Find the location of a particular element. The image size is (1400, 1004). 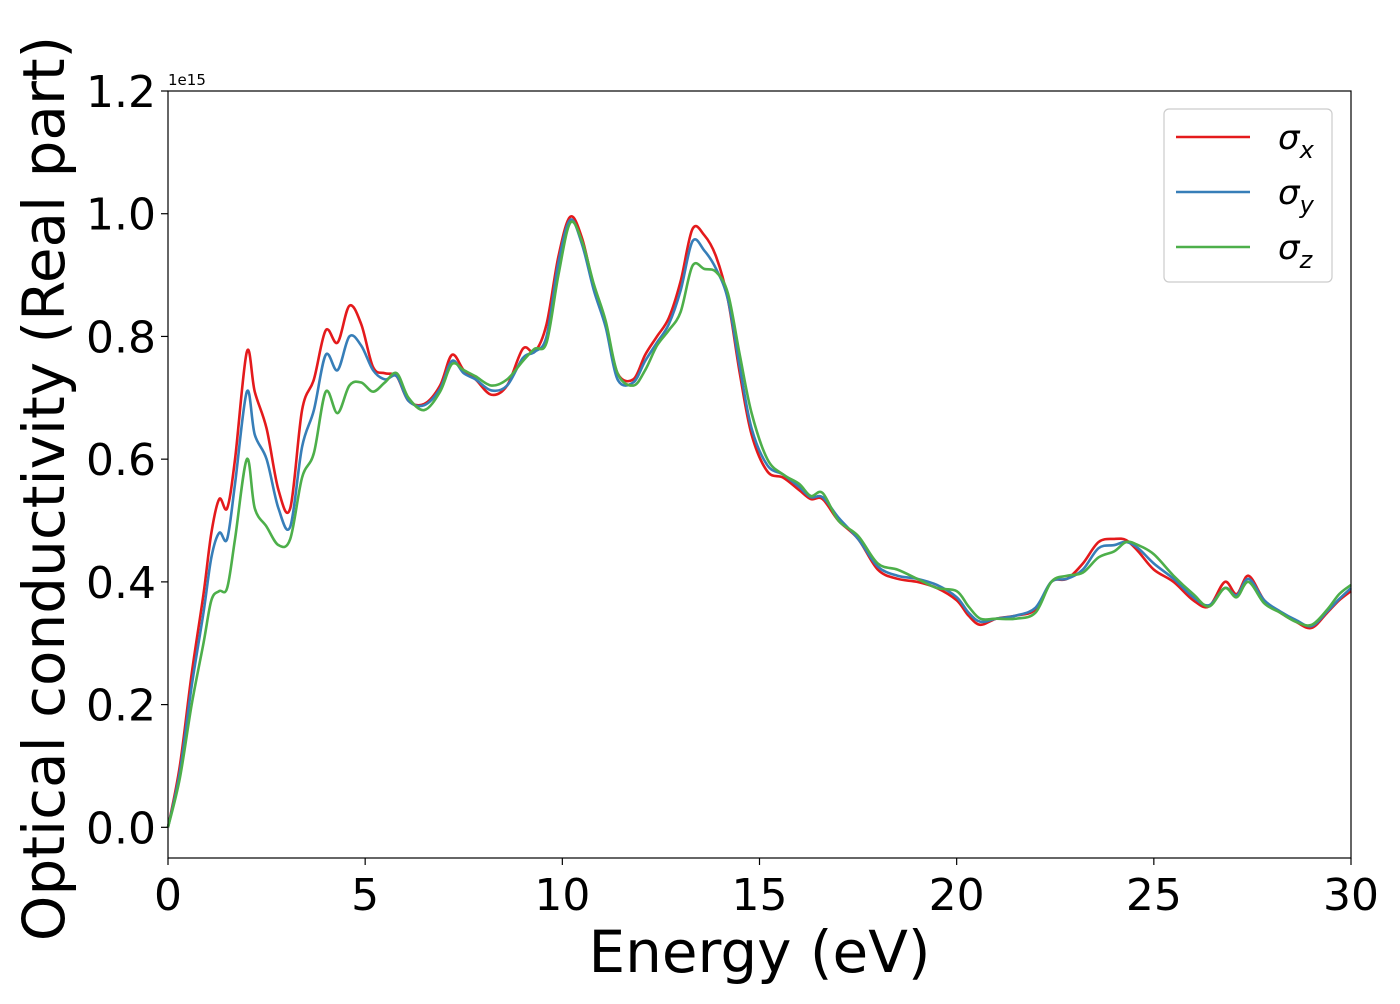

y-tick-label: 0.8 is located at coordinates (121, 337).